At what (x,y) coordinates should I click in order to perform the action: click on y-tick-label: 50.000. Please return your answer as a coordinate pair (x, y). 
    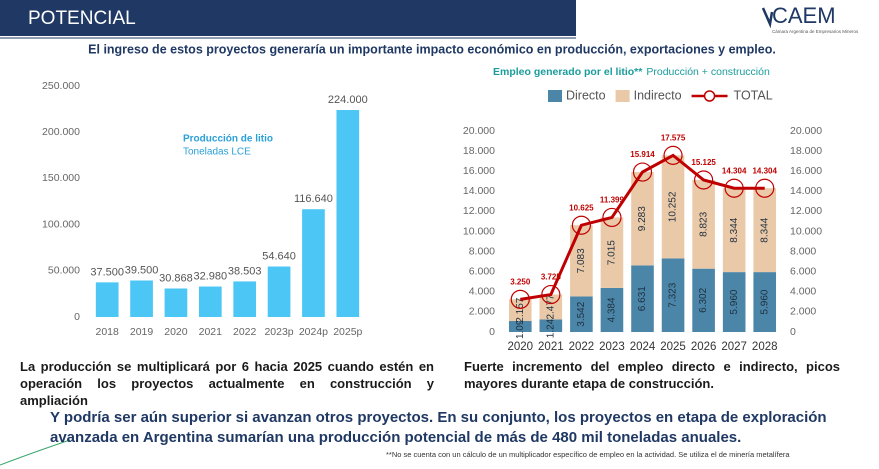
    Looking at the image, I should click on (64, 271).